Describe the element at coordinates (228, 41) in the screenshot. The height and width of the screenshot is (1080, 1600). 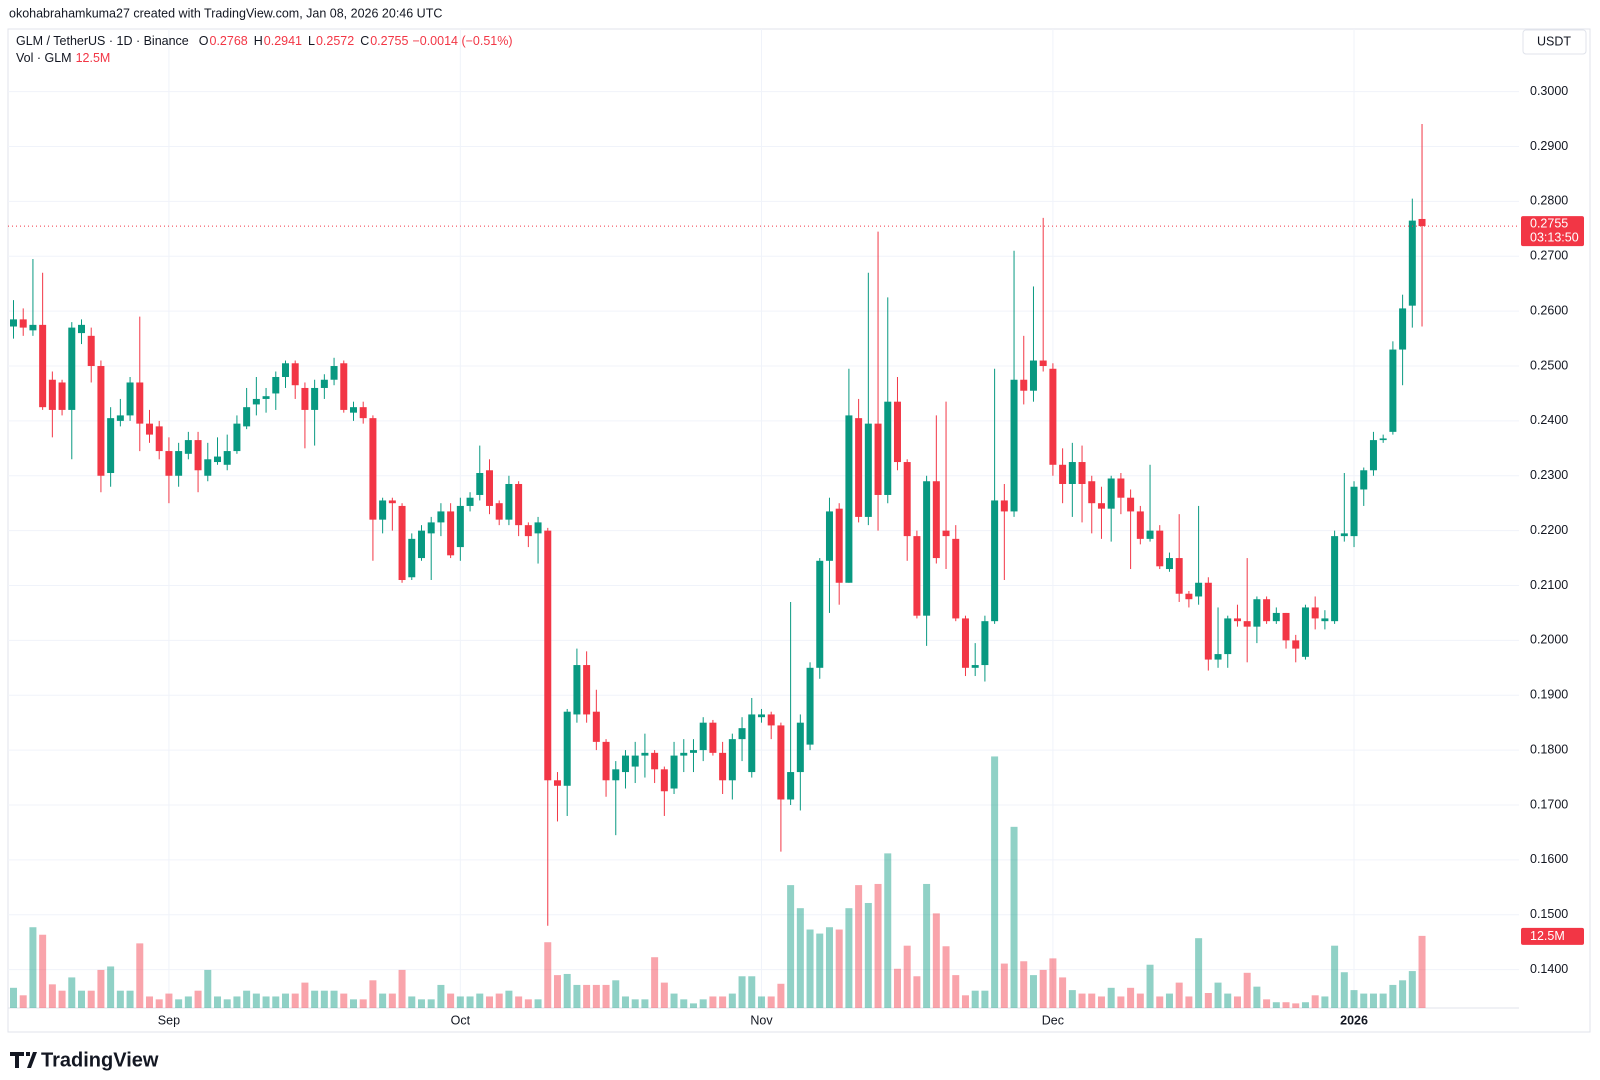
I see `ohlc-value: 0.2768` at that location.